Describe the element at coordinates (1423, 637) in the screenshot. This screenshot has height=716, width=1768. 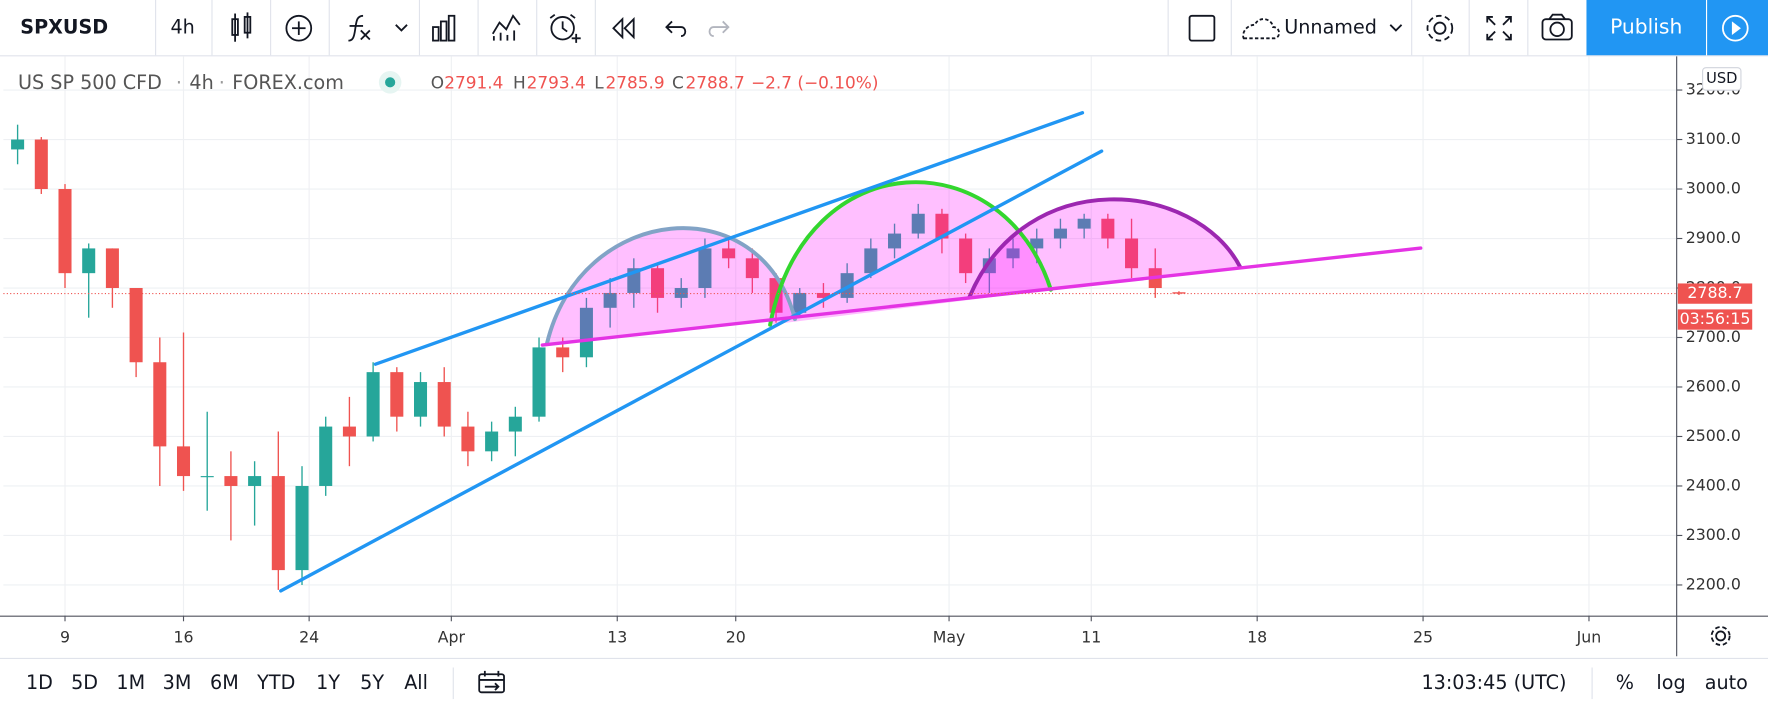
I see `x-tick-label: 25` at that location.